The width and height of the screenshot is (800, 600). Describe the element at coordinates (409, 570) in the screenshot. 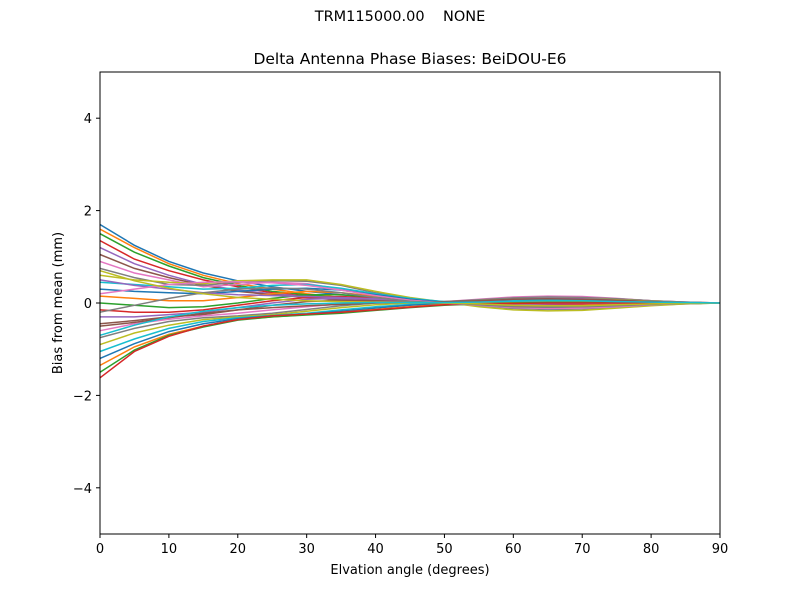

I see `x-axis-label: Elvation angle (degrees)` at that location.